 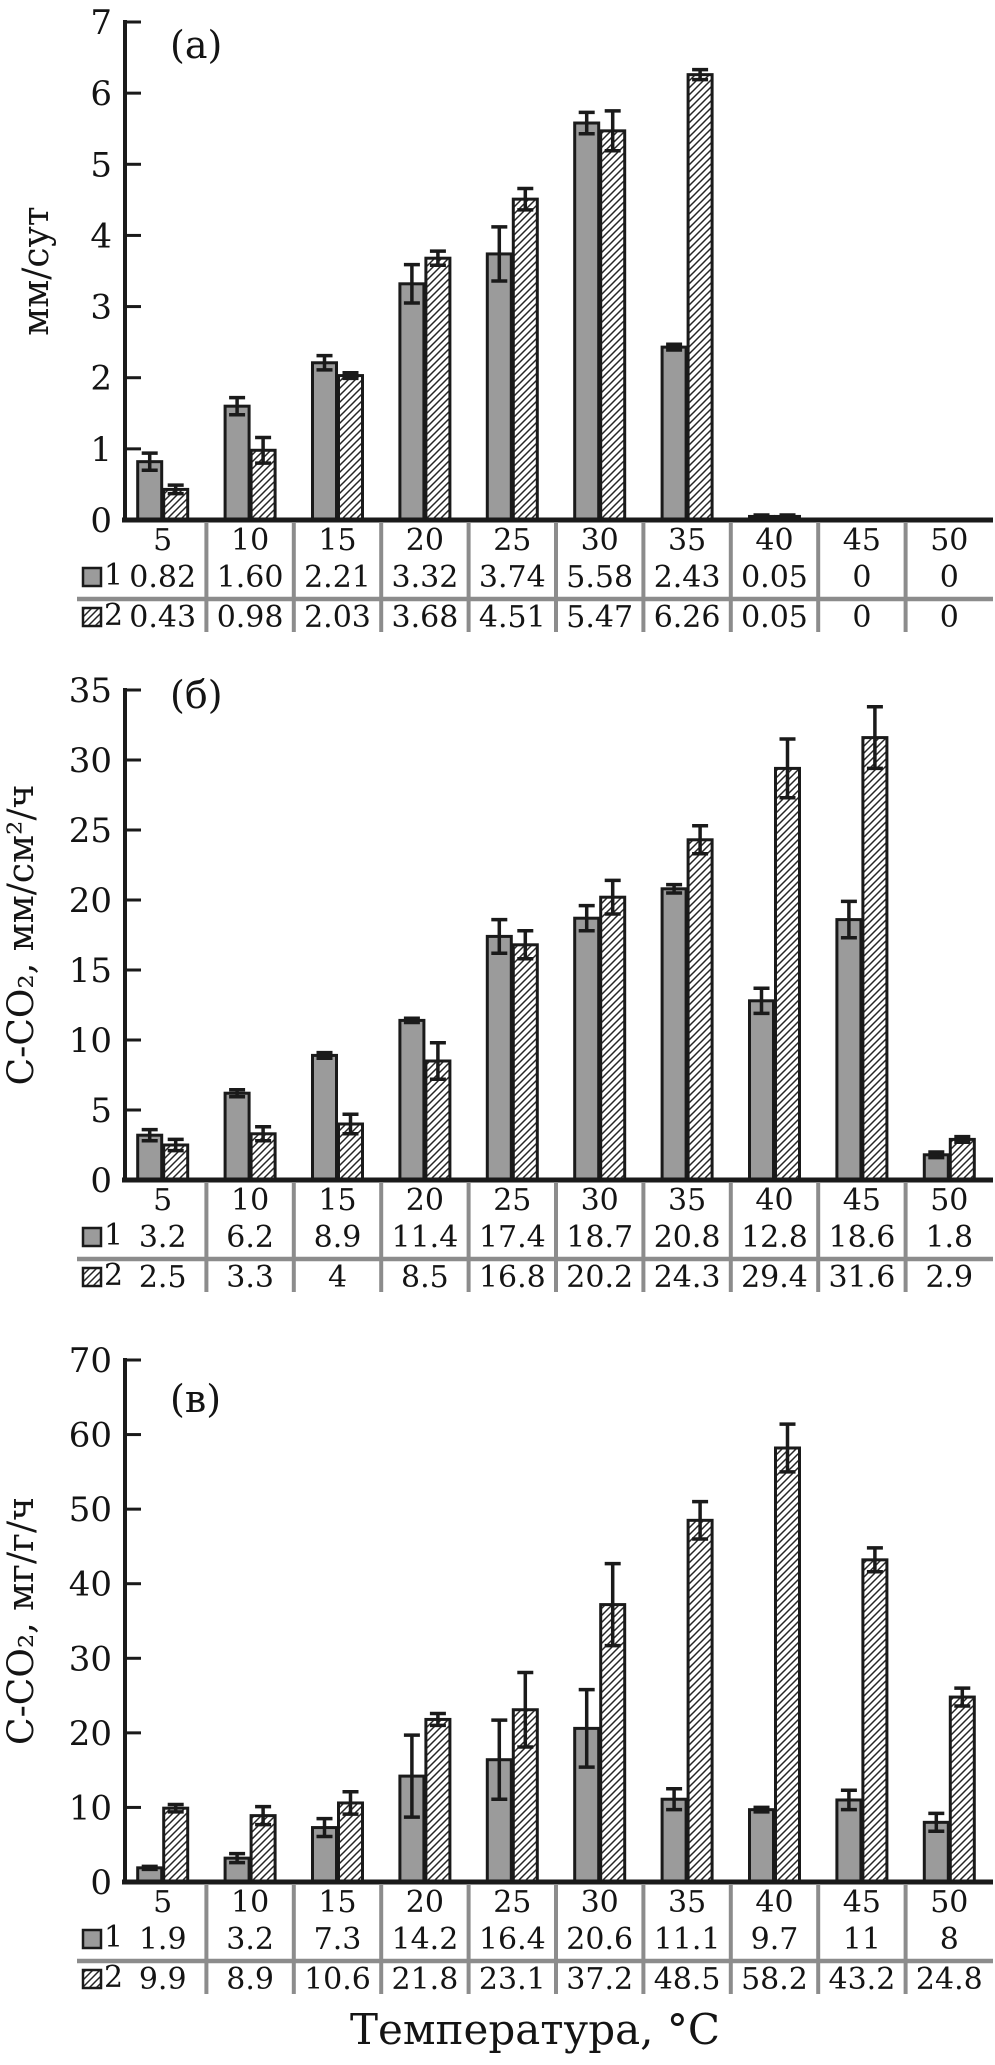 What do you see at coordinates (512, 1237) in the screenshot?
I see `table-value-series1: 17.4` at bounding box center [512, 1237].